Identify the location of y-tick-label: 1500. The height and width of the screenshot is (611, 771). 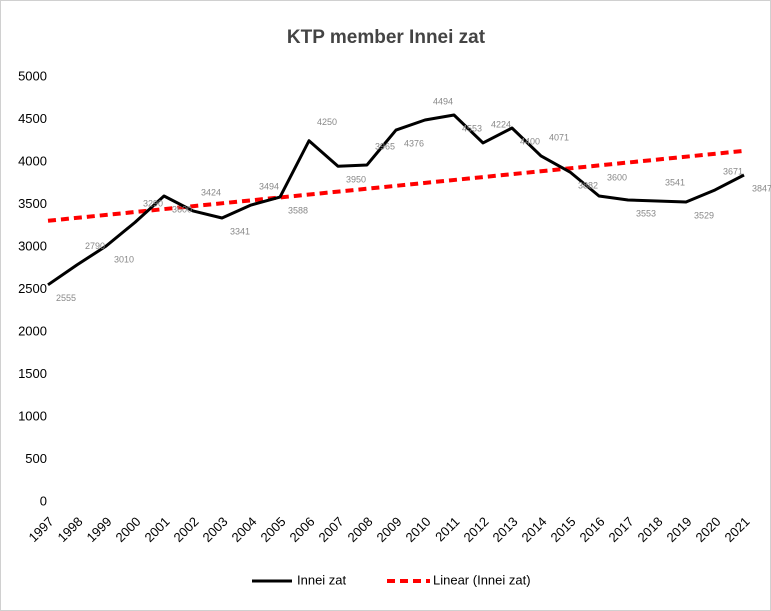
(32, 373).